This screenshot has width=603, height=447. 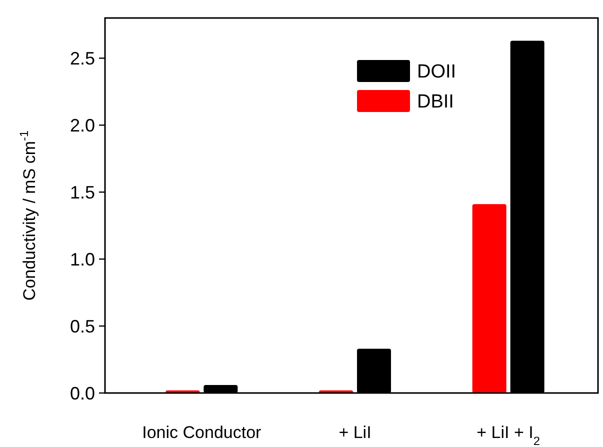 I want to click on bar, so click(x=489, y=298).